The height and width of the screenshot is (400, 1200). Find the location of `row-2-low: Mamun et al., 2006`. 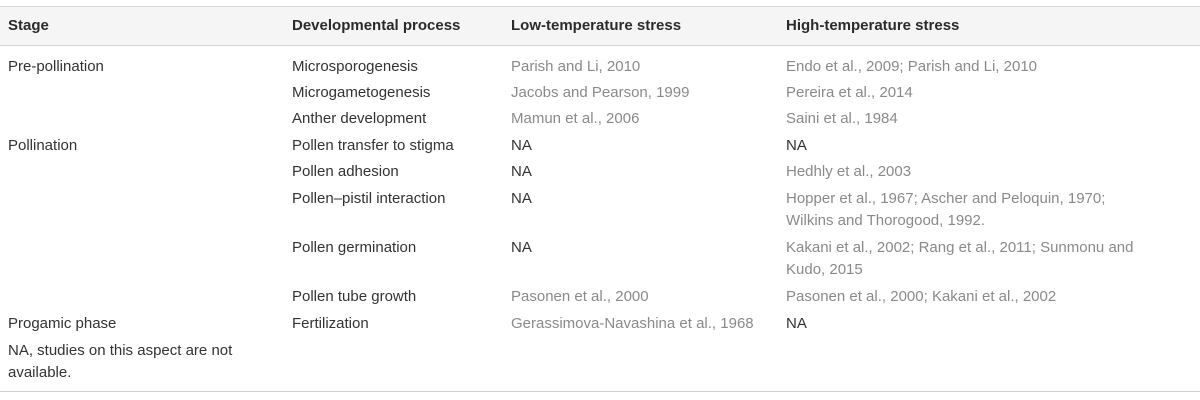

row-2-low: Mamun et al., 2006 is located at coordinates (575, 118).